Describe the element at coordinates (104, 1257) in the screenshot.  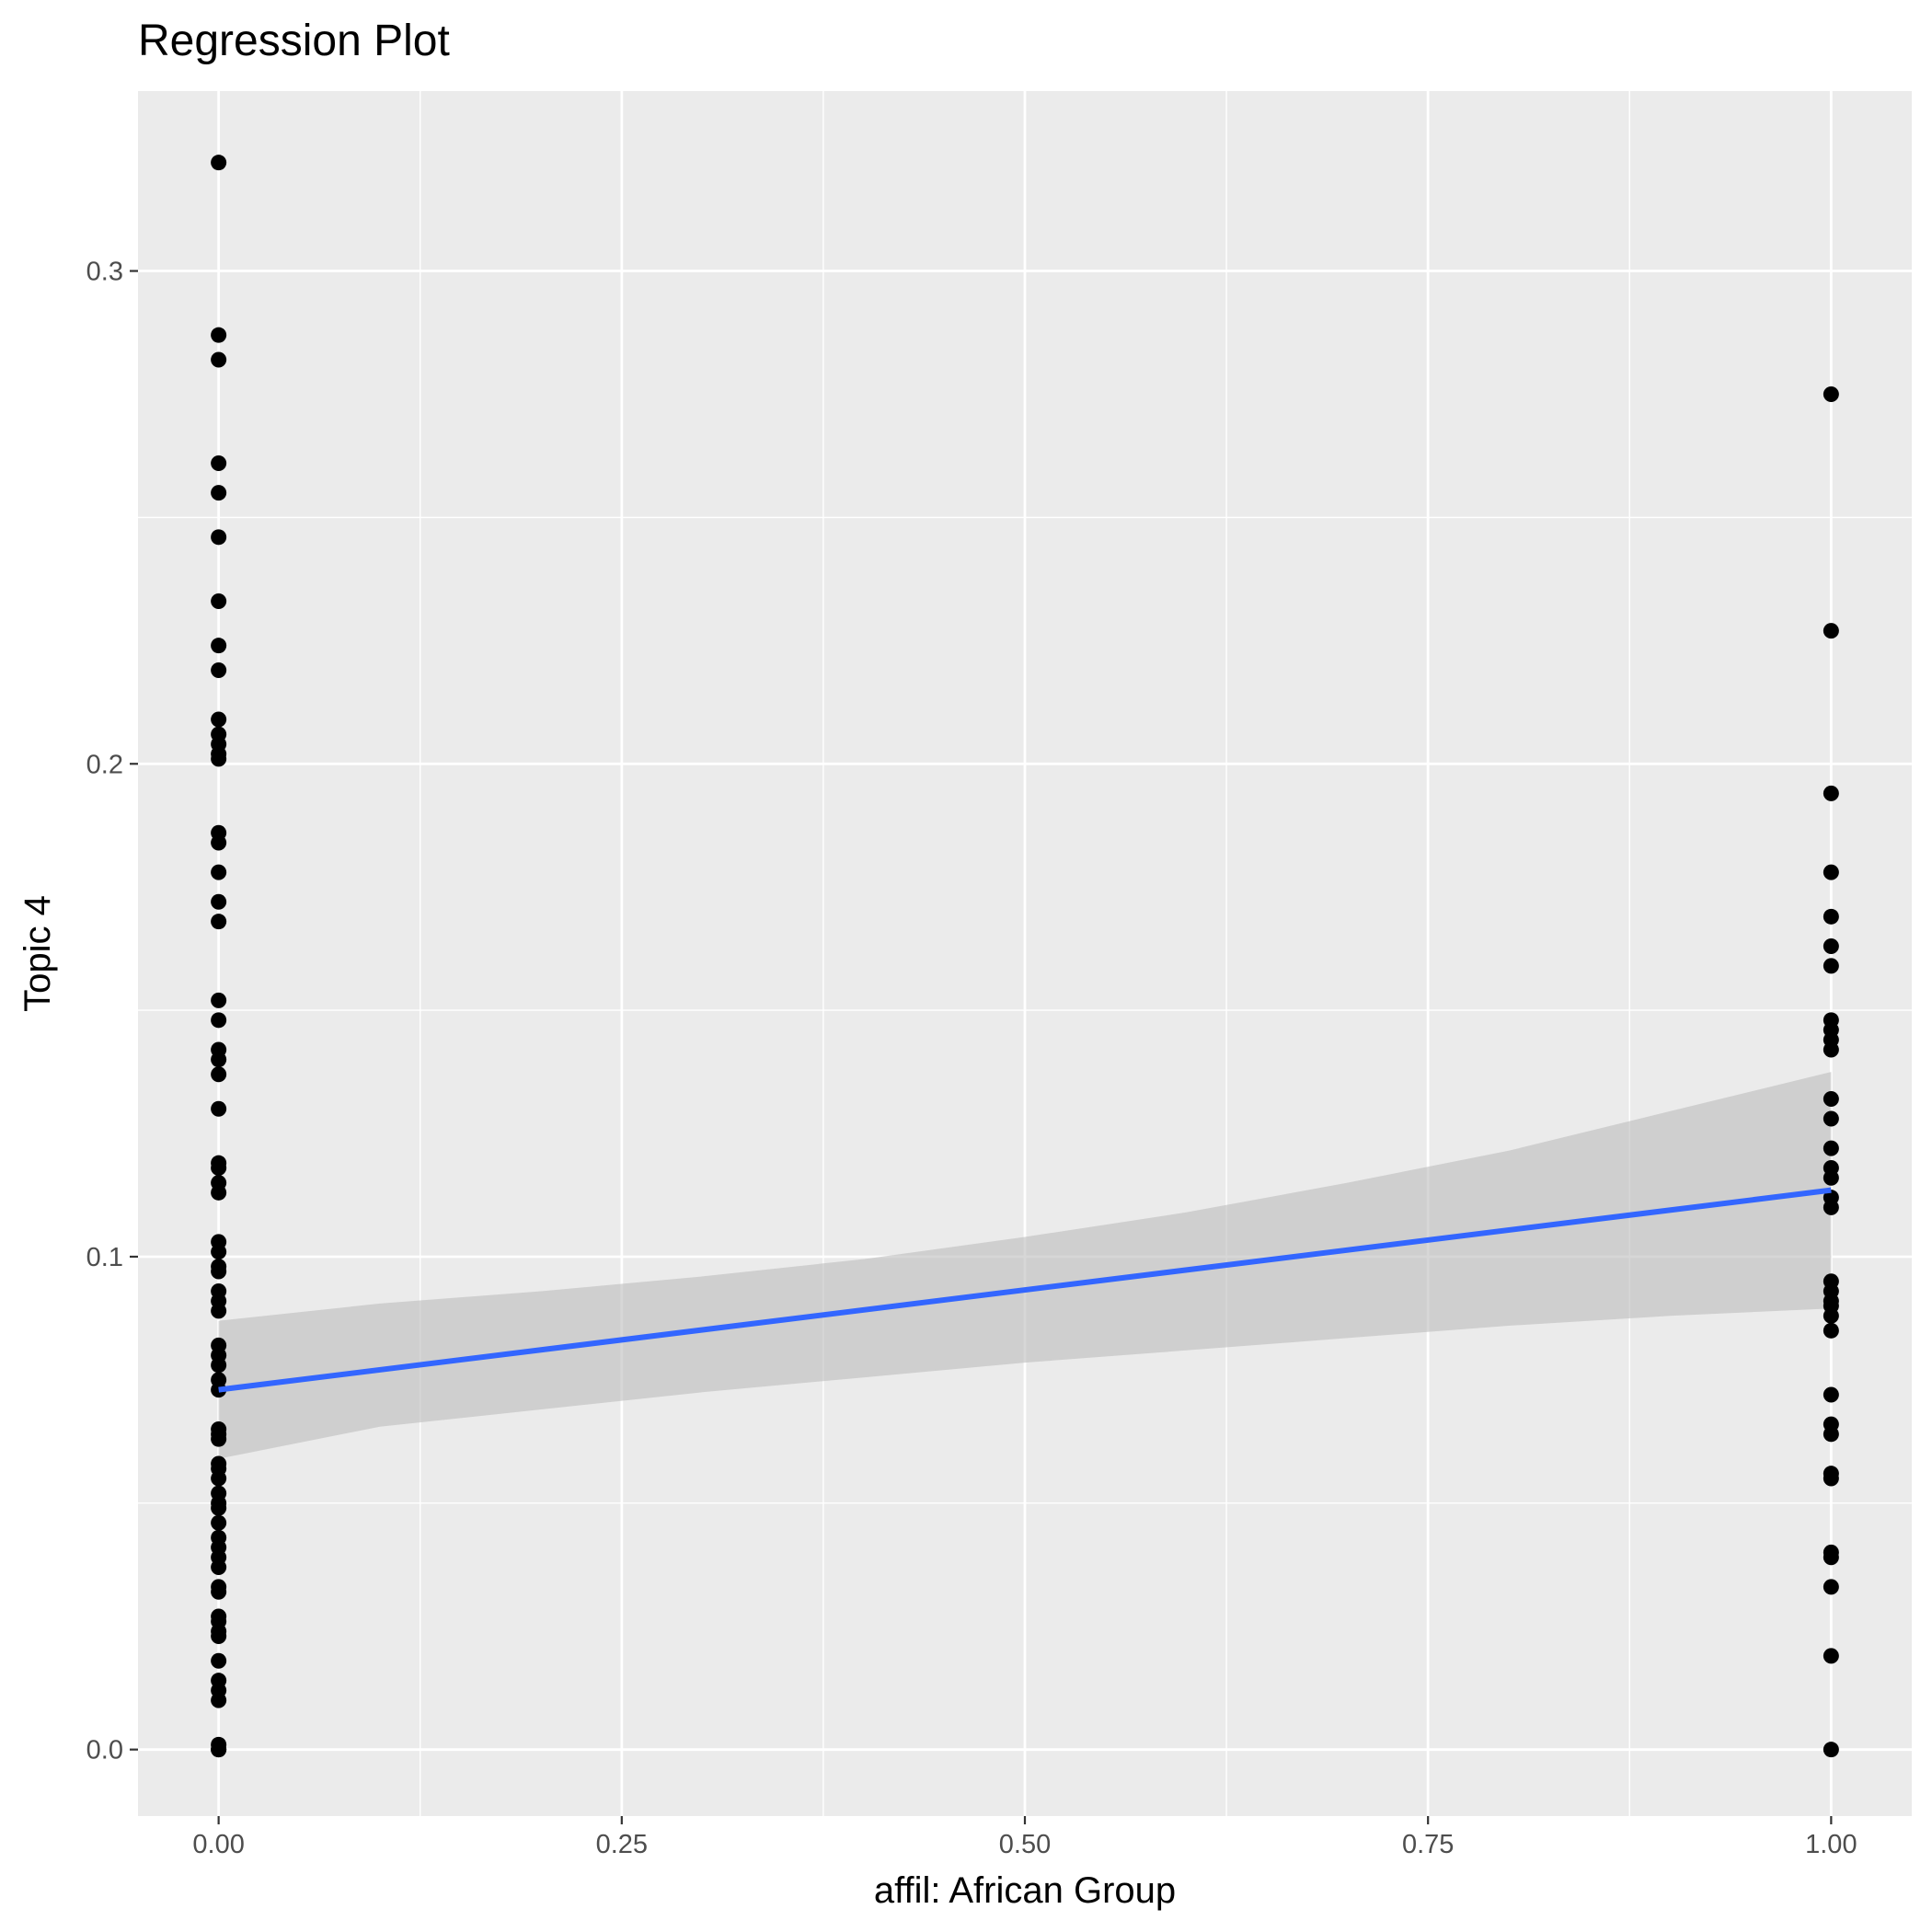
I see `y-tick-label: 0.1` at that location.